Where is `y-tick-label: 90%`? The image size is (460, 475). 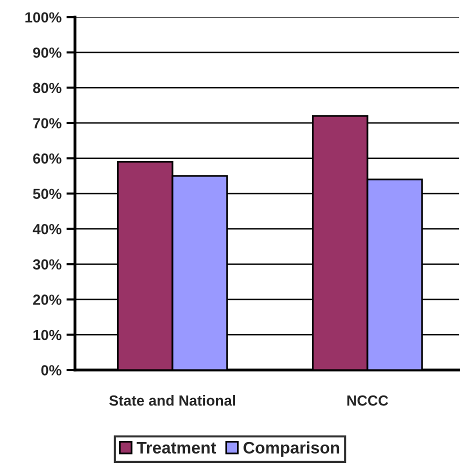
y-tick-label: 90% is located at coordinates (47, 52).